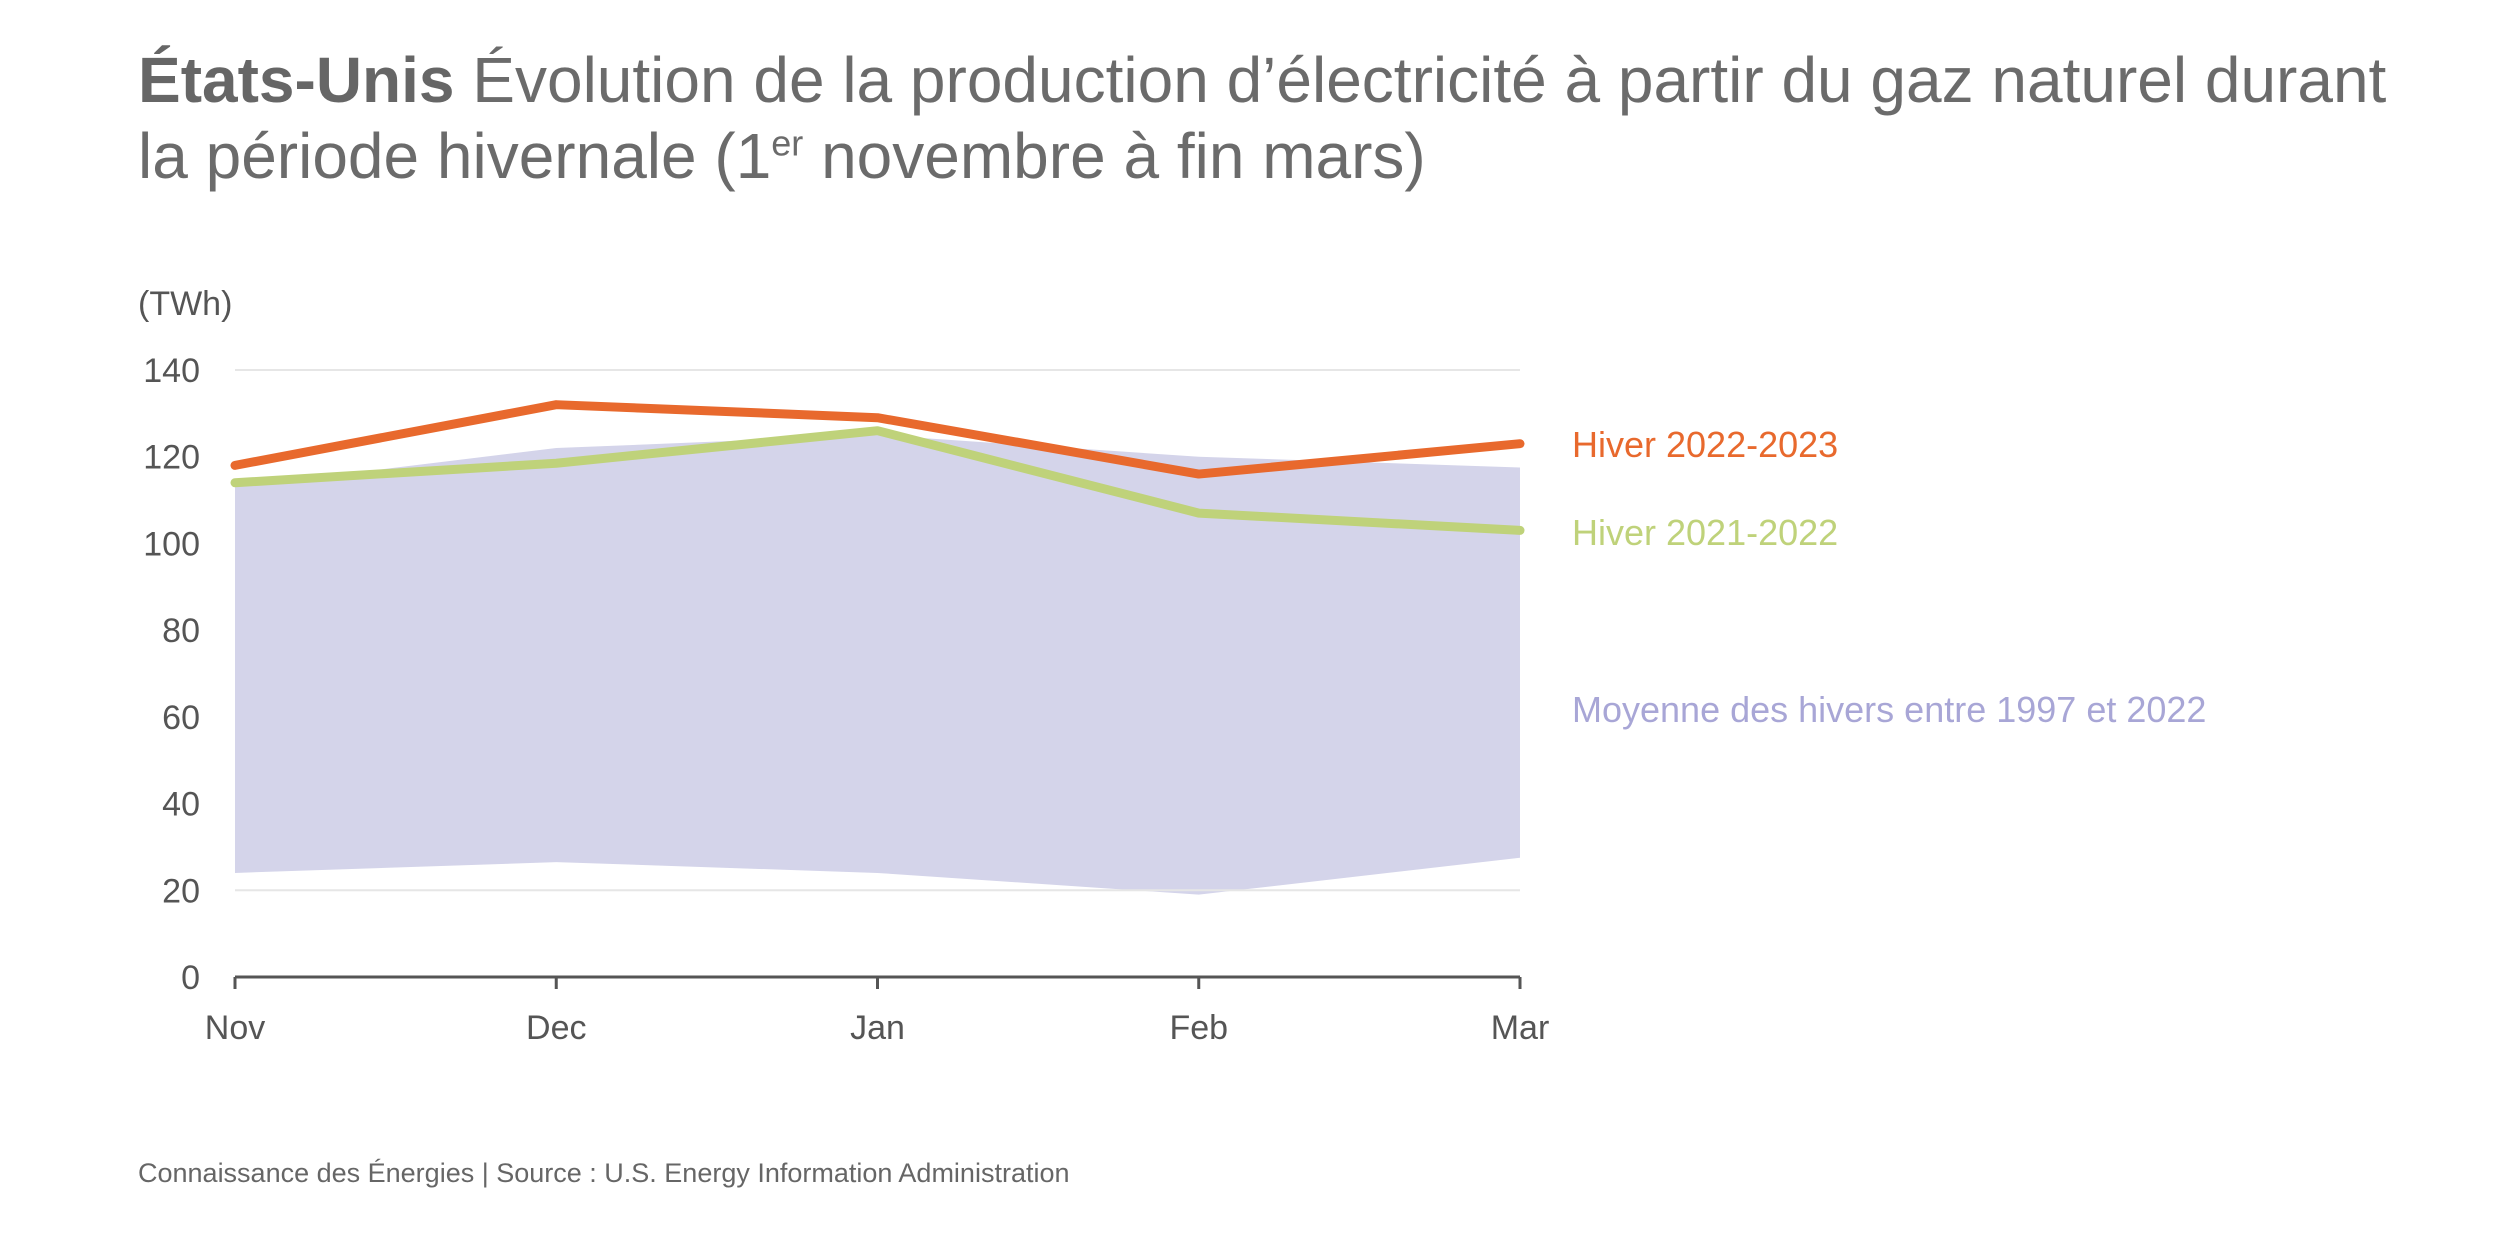 Image resolution: width=2500 pixels, height=1250 pixels. What do you see at coordinates (181, 891) in the screenshot?
I see `y-tick-label: 20` at bounding box center [181, 891].